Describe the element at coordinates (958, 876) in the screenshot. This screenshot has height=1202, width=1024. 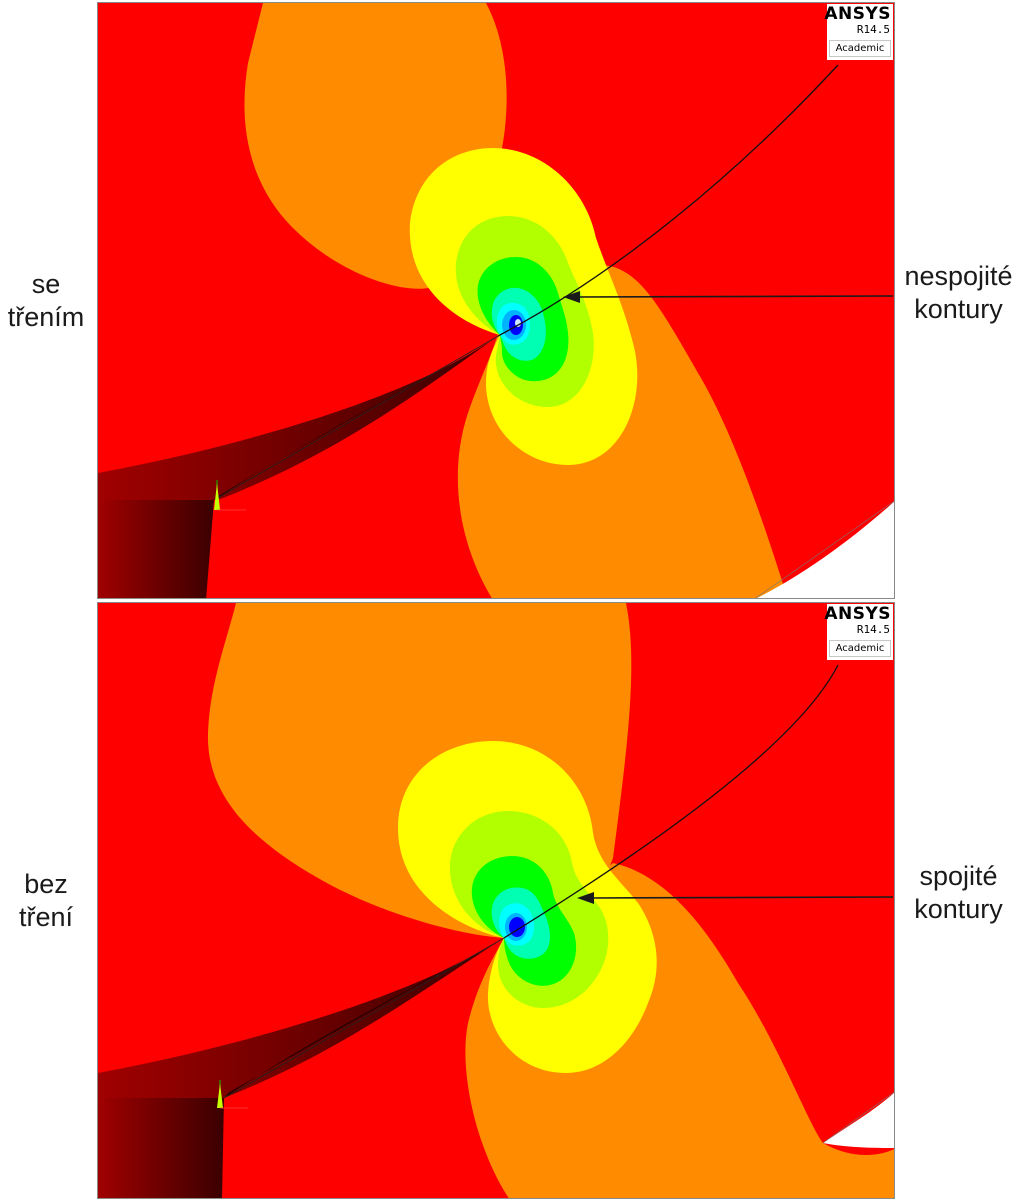
I see `label-line: spojité` at that location.